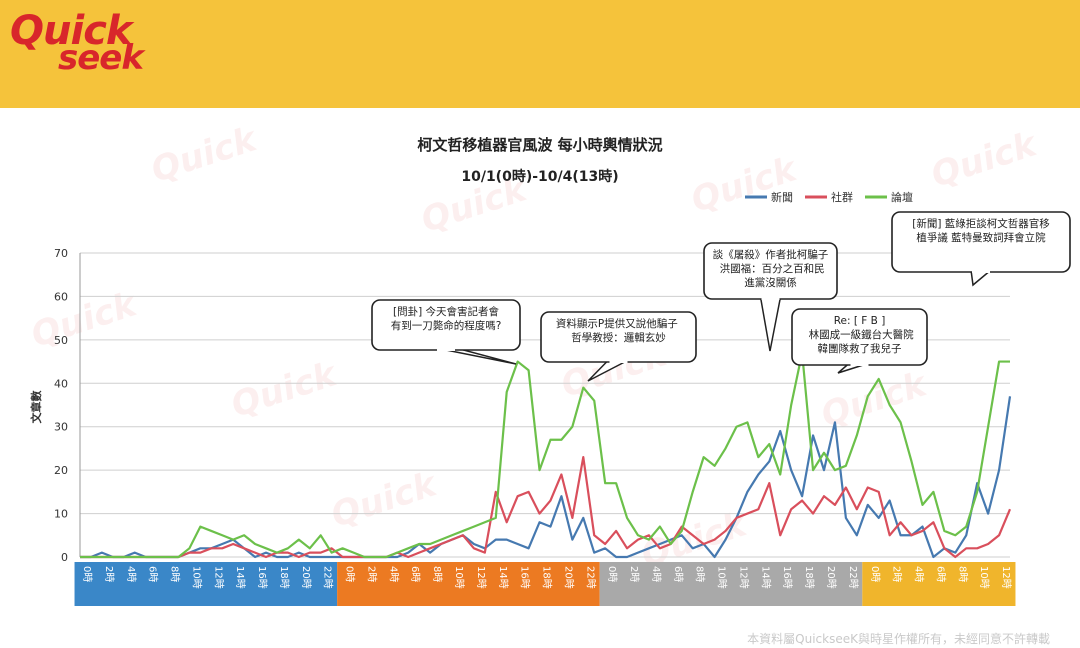 The width and height of the screenshot is (1080, 648). Describe the element at coordinates (842, 197) in the screenshot. I see `legend-label: 社群` at that location.